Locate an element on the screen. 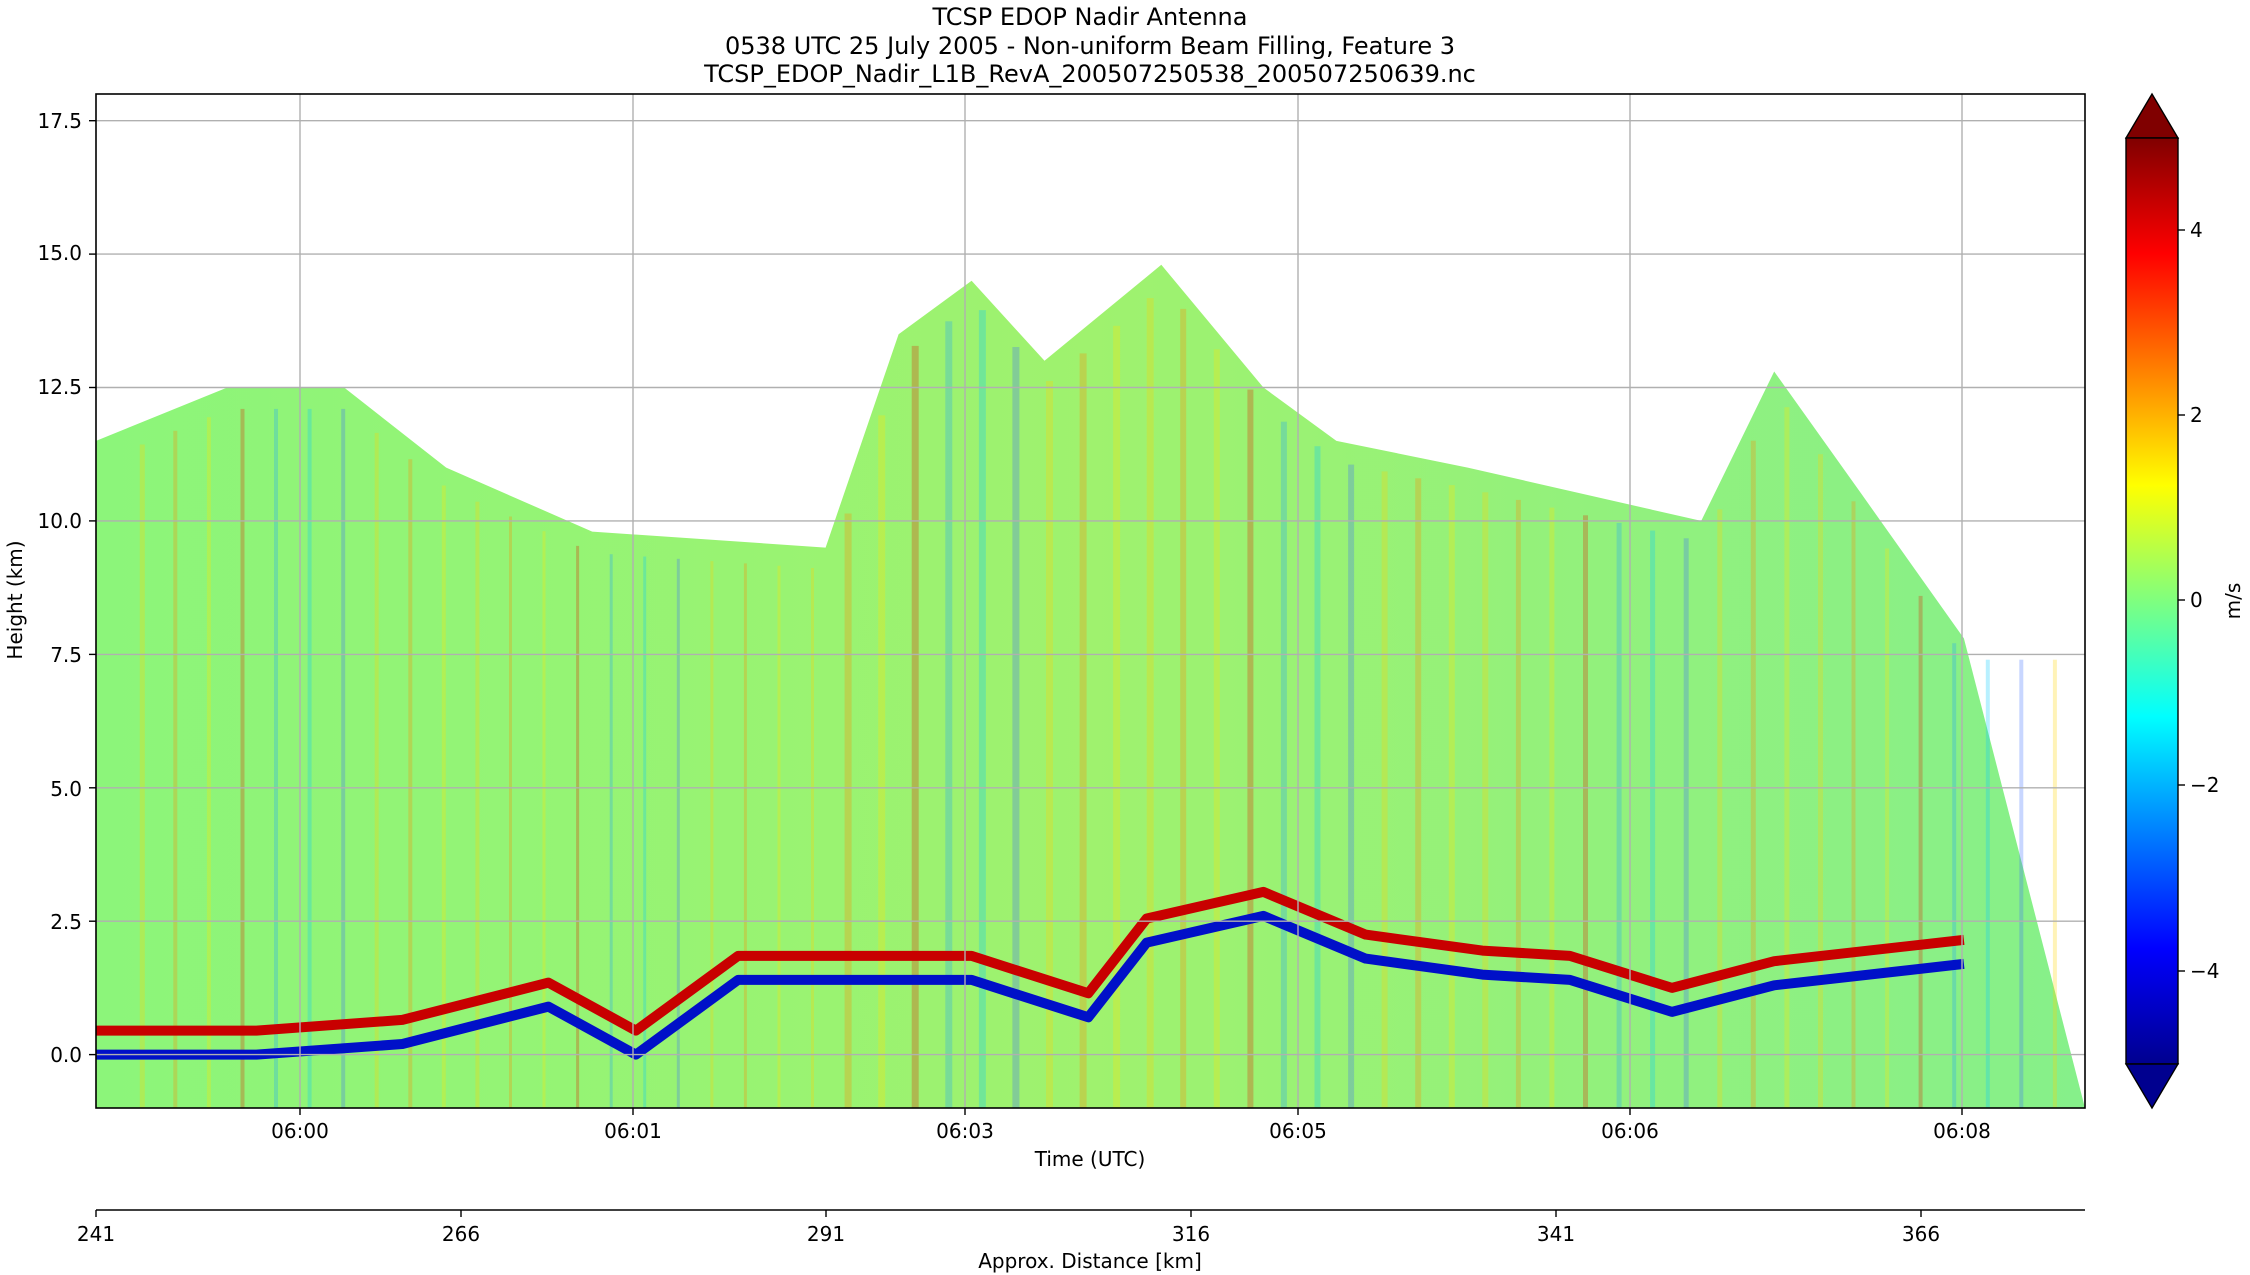 This screenshot has height=1275, width=2250. distance-tick-label: 241 is located at coordinates (96, 1234).